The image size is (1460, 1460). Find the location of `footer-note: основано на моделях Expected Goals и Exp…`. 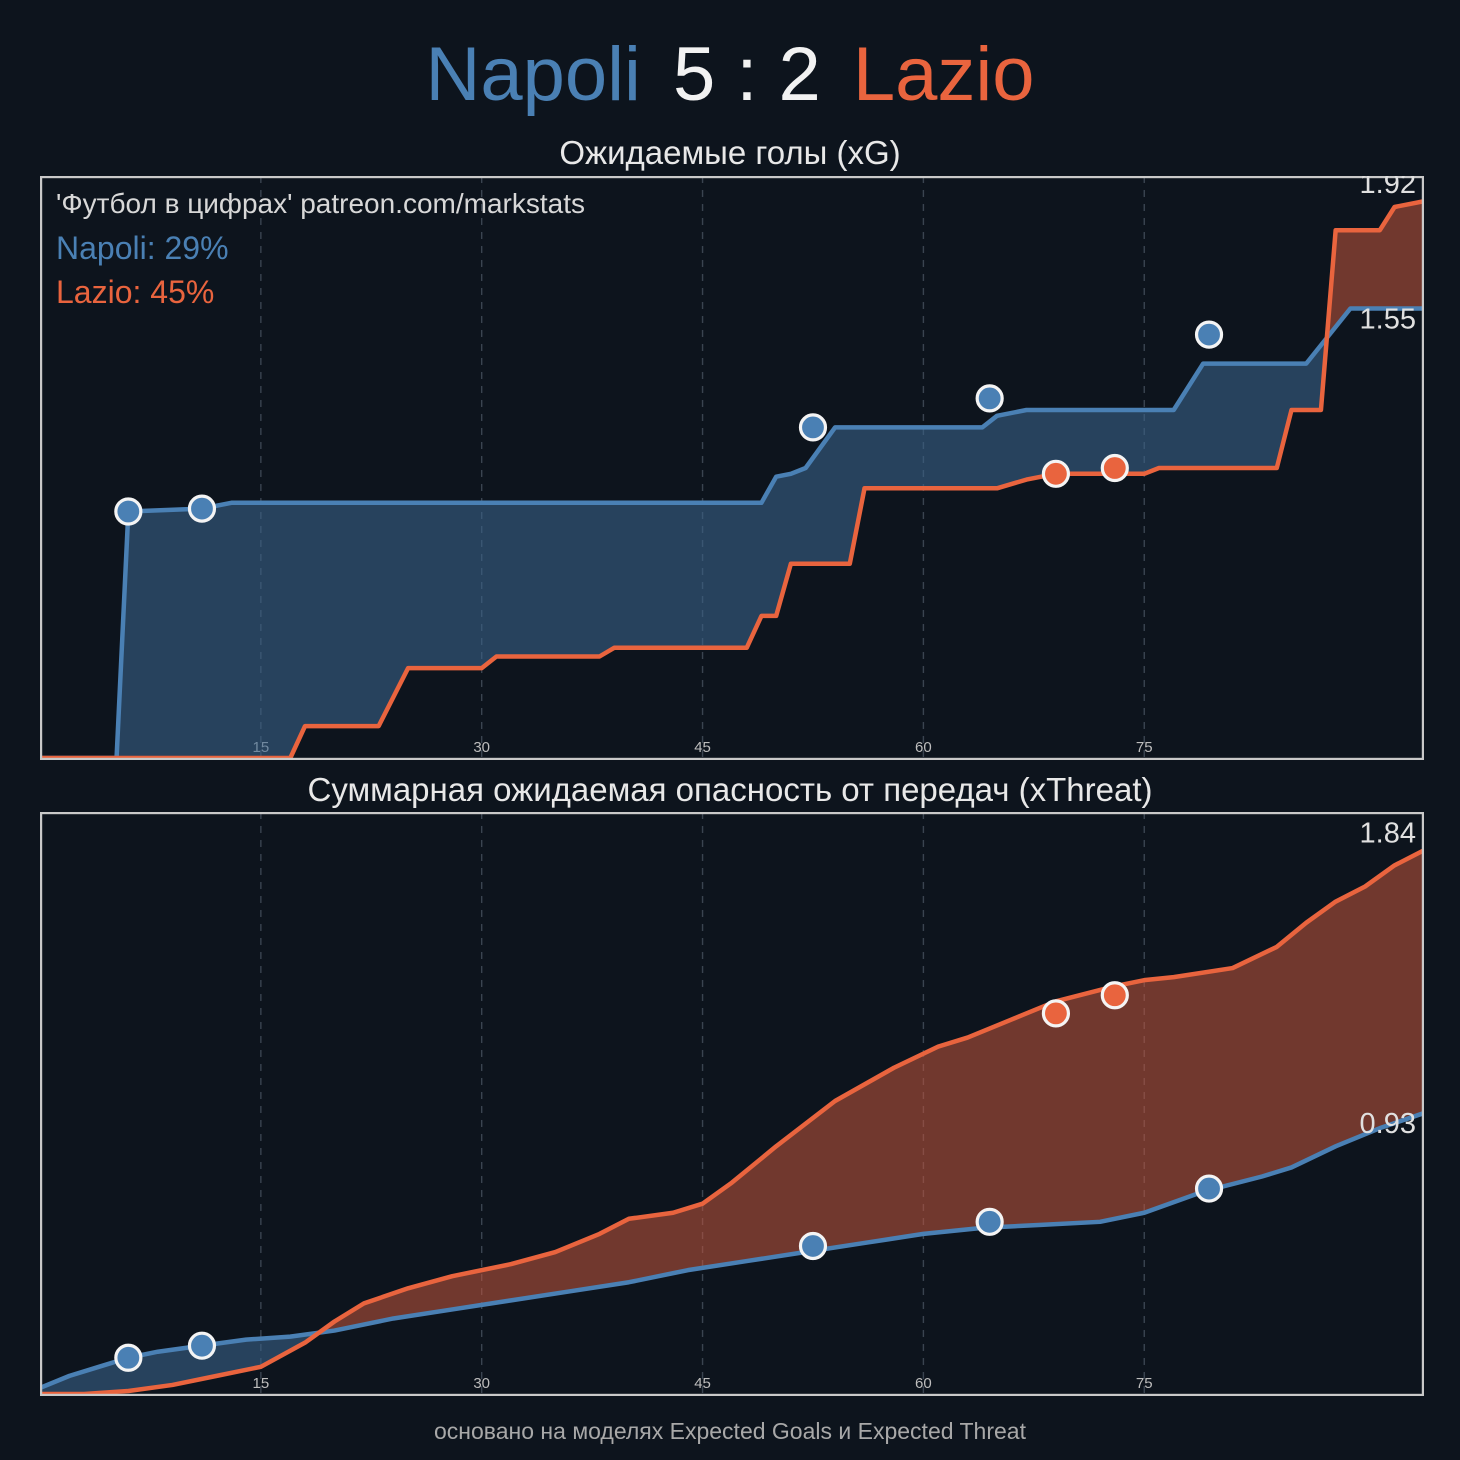

footer-note: основано на моделях Expected Goals и Exp… is located at coordinates (730, 1431).